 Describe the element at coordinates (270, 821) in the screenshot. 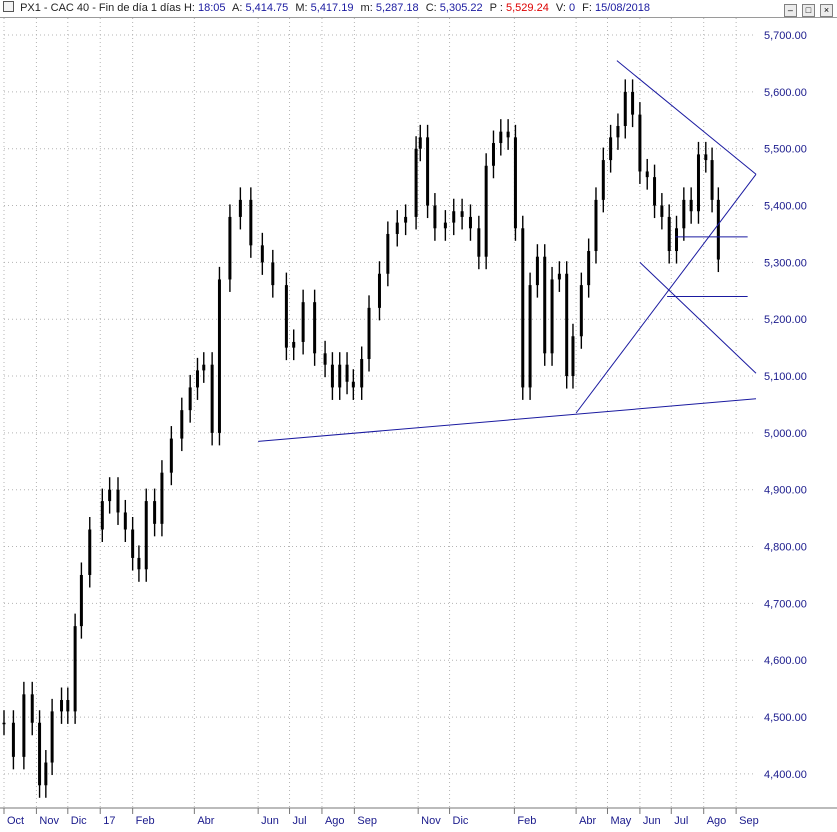

I see `x-tick-label: Jun` at that location.